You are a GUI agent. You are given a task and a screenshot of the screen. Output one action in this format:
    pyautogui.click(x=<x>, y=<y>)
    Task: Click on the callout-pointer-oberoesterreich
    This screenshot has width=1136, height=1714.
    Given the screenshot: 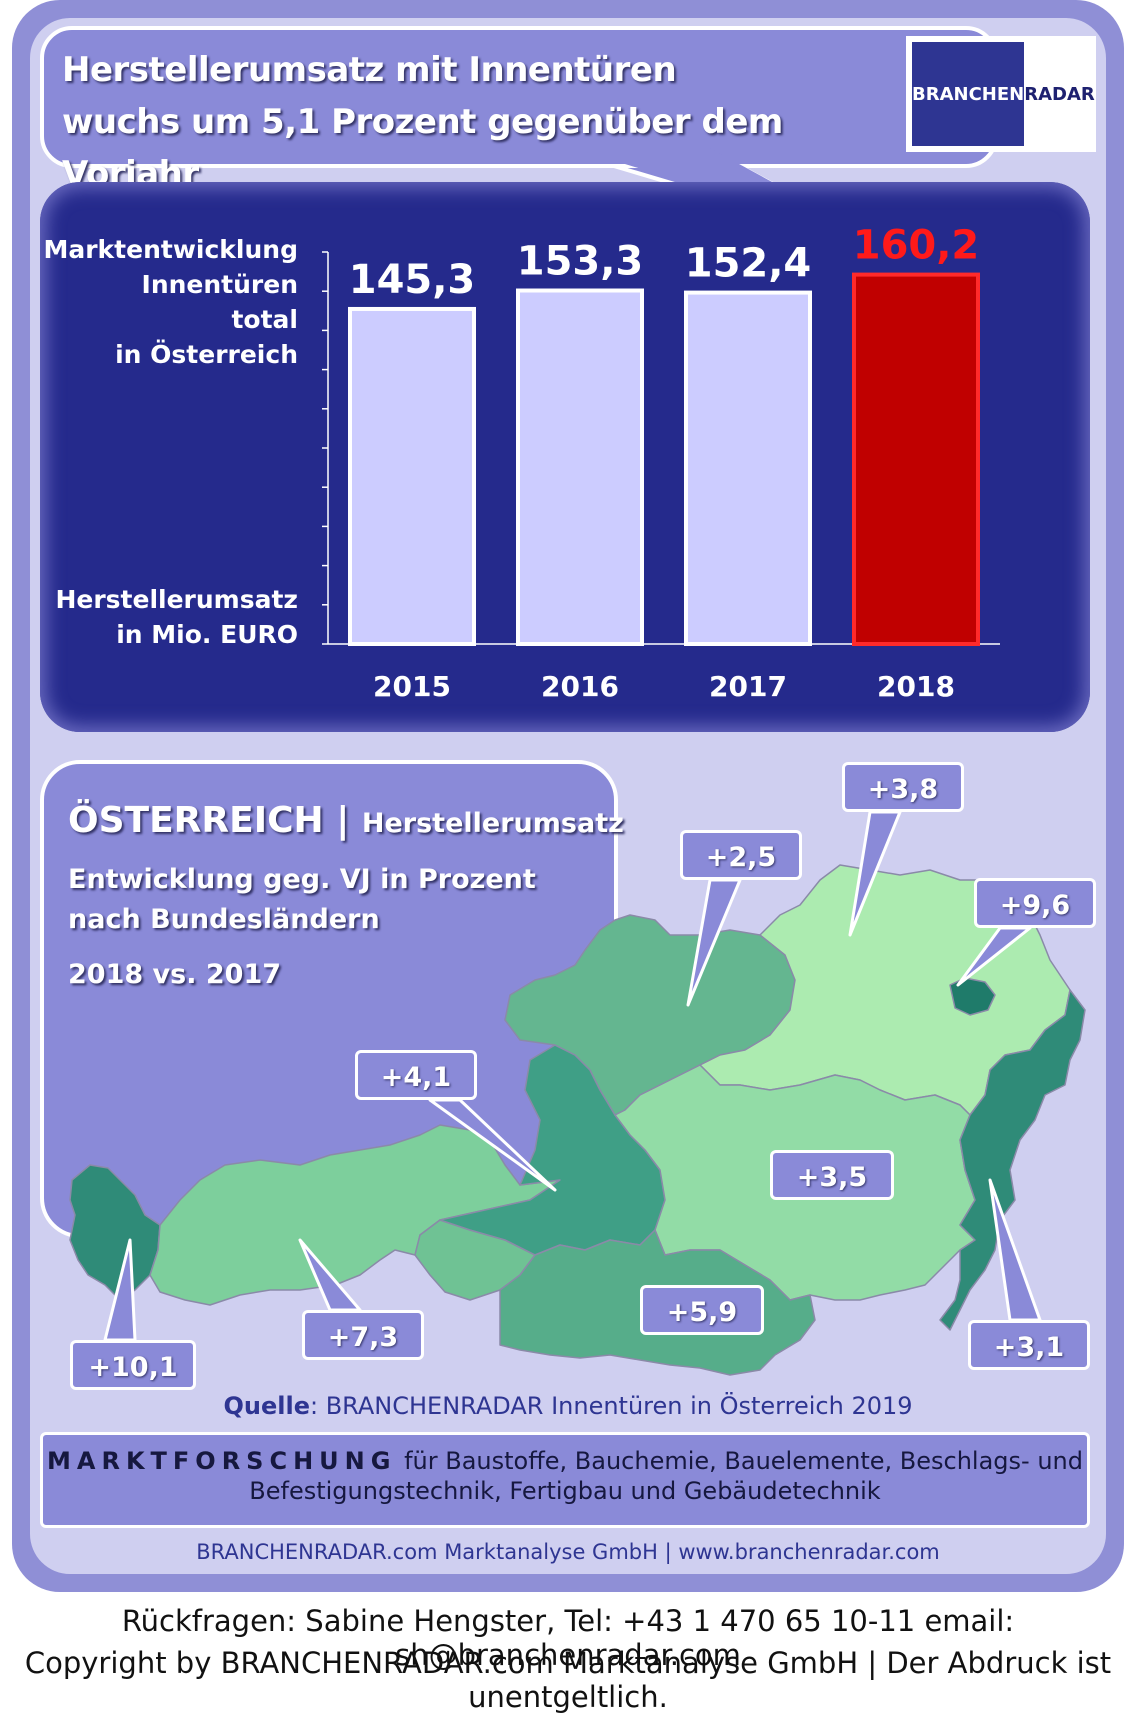 What is the action you would take?
    pyautogui.click(x=714, y=942)
    